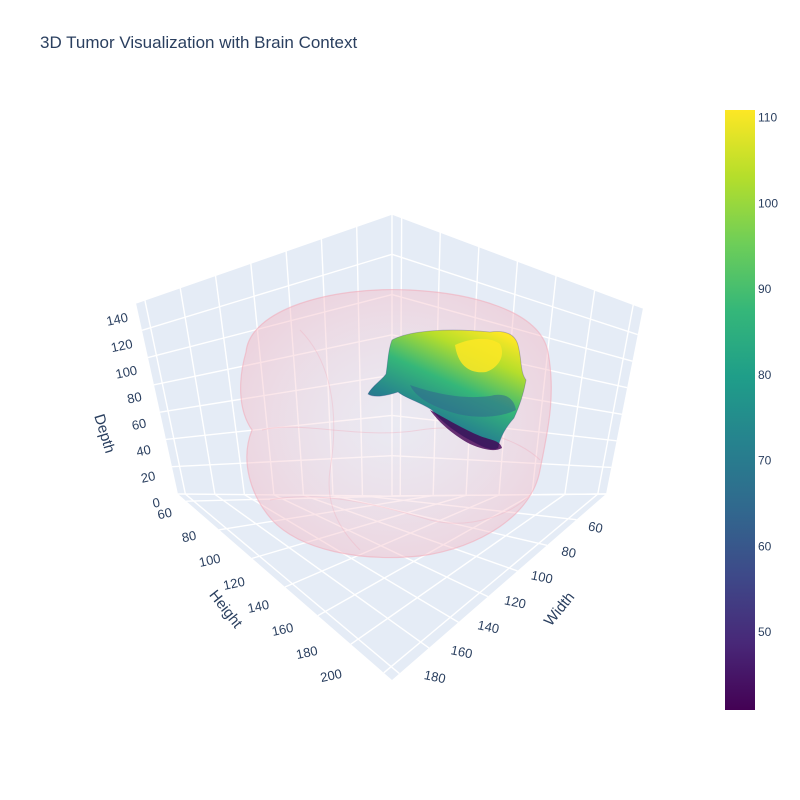  What do you see at coordinates (765, 546) in the screenshot?
I see `colorbar-tick-label: 60` at bounding box center [765, 546].